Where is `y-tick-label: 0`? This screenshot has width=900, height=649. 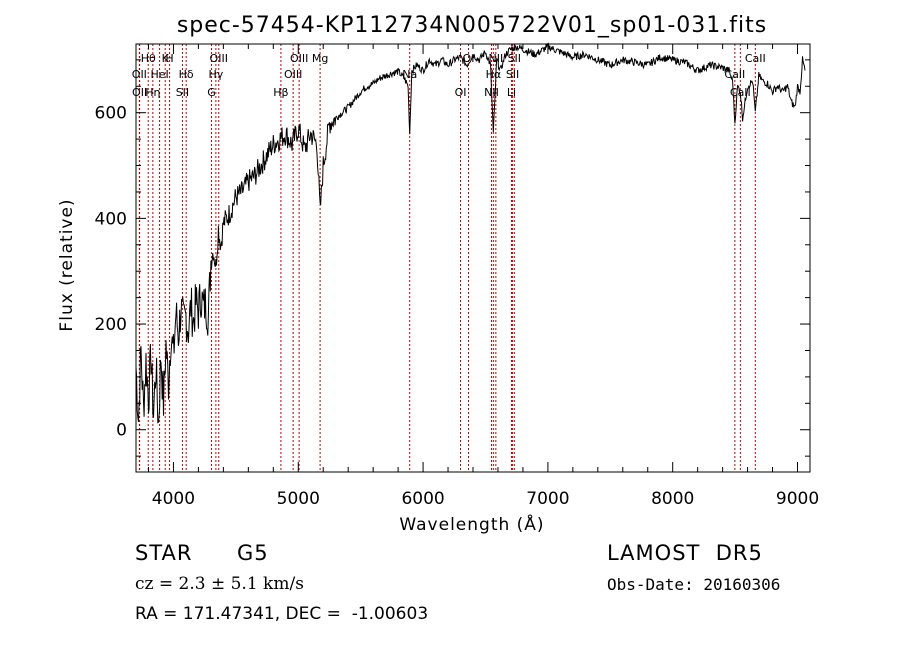 y-tick-label: 0 is located at coordinates (121, 431).